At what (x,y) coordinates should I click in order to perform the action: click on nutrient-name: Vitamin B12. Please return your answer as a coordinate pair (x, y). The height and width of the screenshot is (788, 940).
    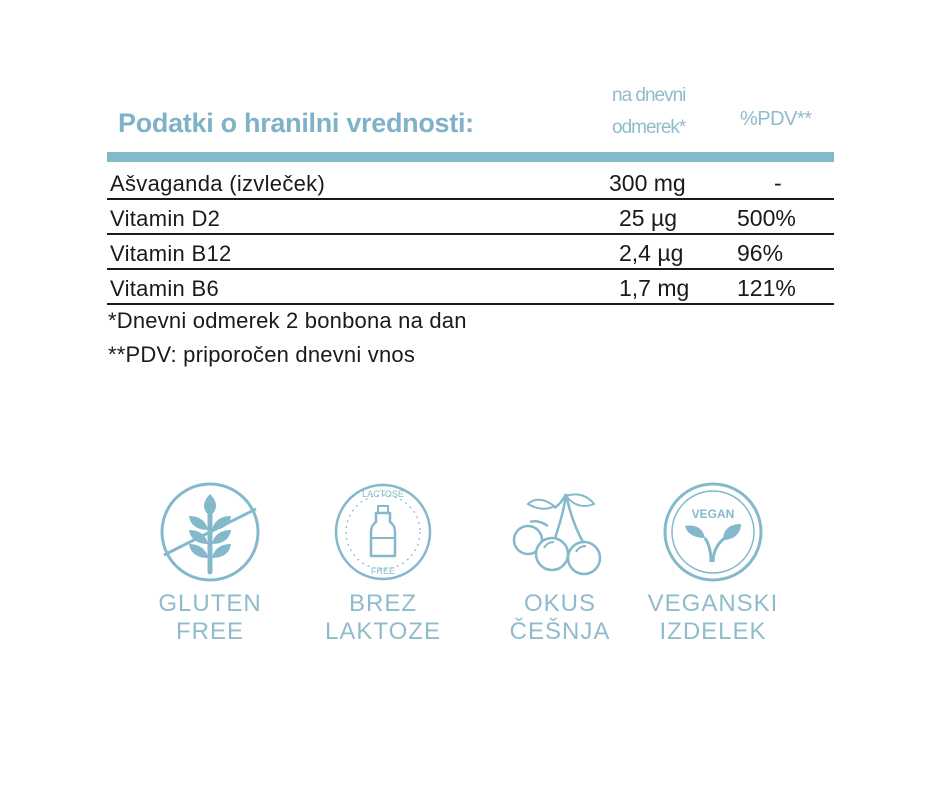
    Looking at the image, I should click on (171, 253).